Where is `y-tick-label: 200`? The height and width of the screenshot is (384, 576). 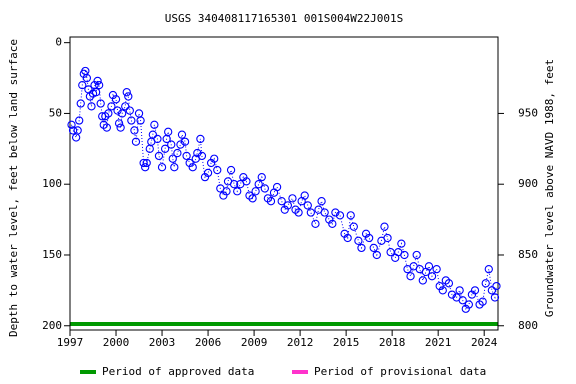
y-tick-label: 200 is located at coordinates (52, 325).